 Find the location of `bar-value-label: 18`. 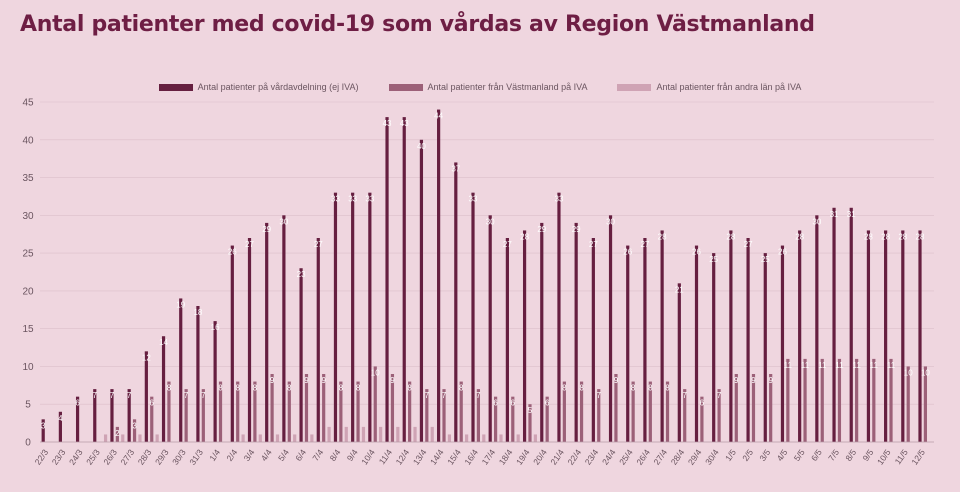

bar-value-label: 18 is located at coordinates (197, 312).